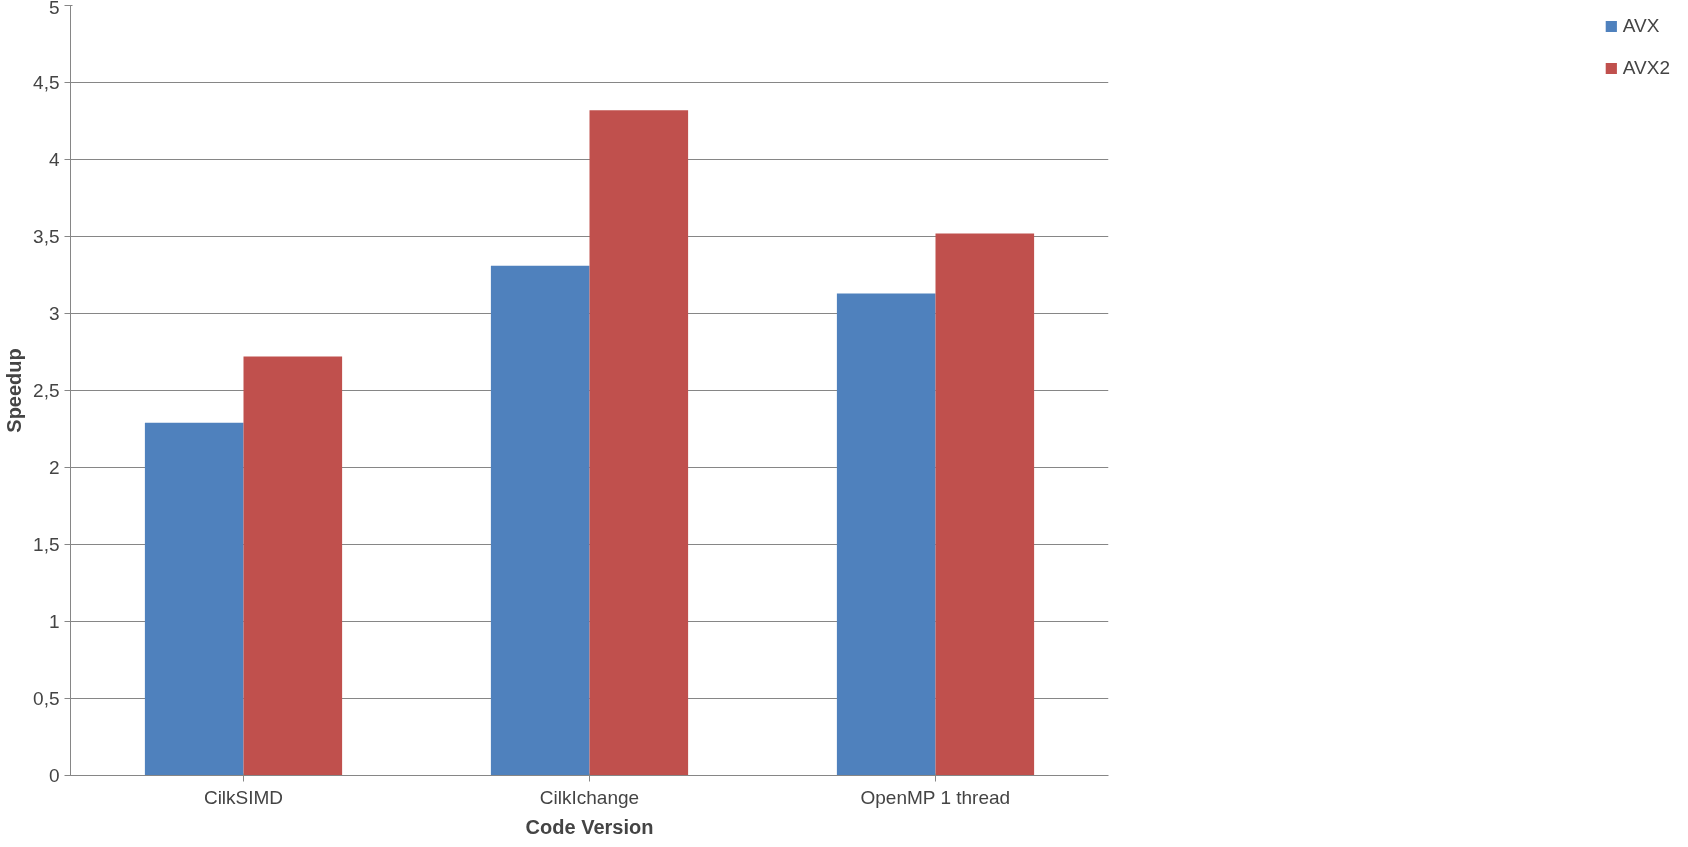  I want to click on x-tick-label: CilkSIMD, so click(243, 797).